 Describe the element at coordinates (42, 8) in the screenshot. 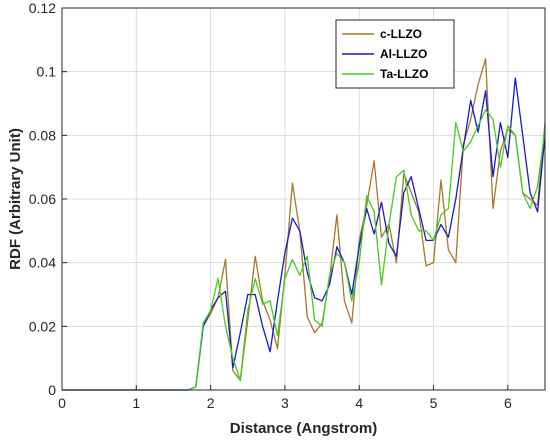

I see `y-tick-label: 0.12` at that location.